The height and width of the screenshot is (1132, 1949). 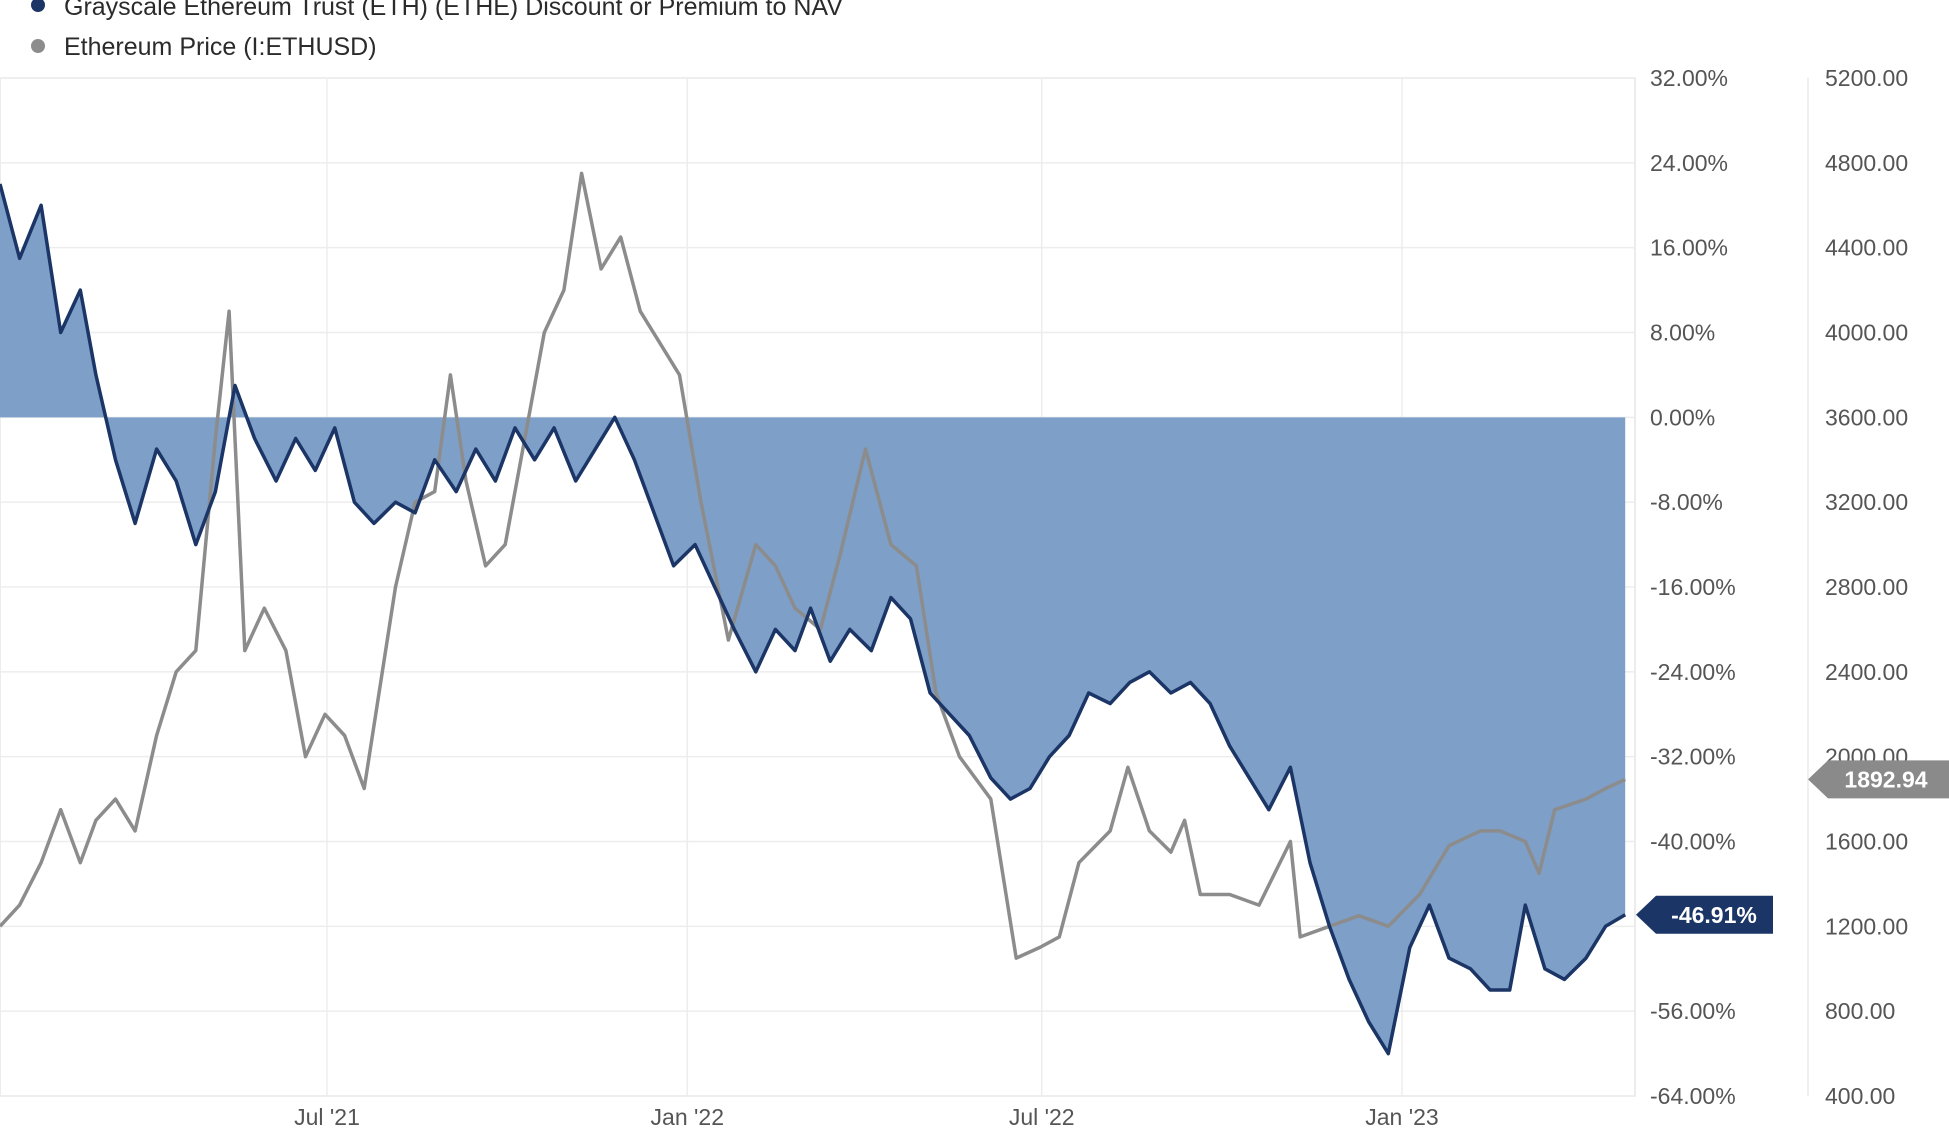 What do you see at coordinates (1866, 78) in the screenshot?
I see `right-axis-tick-label: 5200.00` at bounding box center [1866, 78].